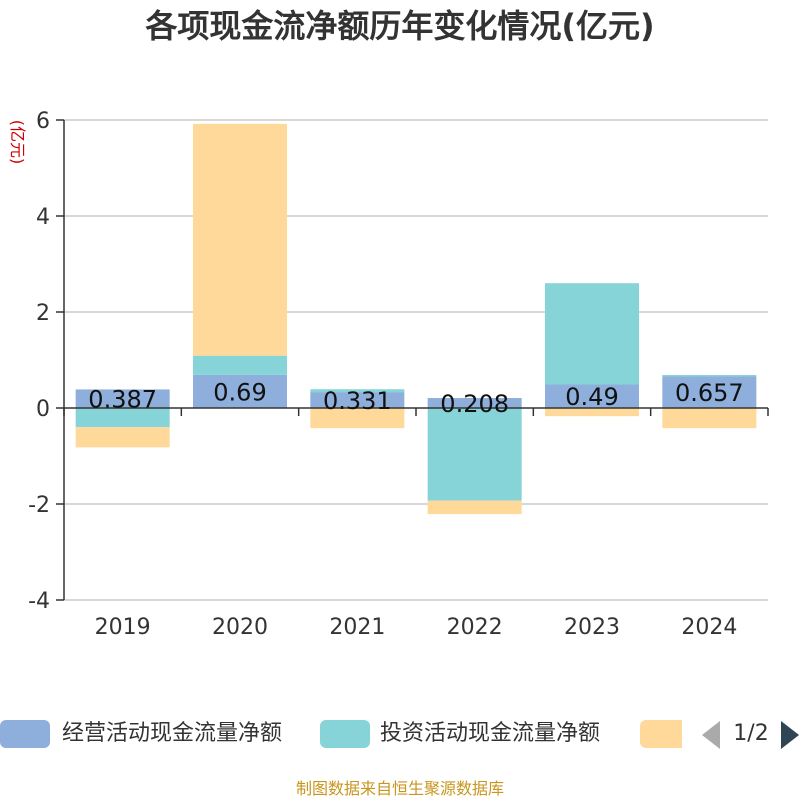  What do you see at coordinates (592, 334) in the screenshot?
I see `bar-series2-2023` at bounding box center [592, 334].